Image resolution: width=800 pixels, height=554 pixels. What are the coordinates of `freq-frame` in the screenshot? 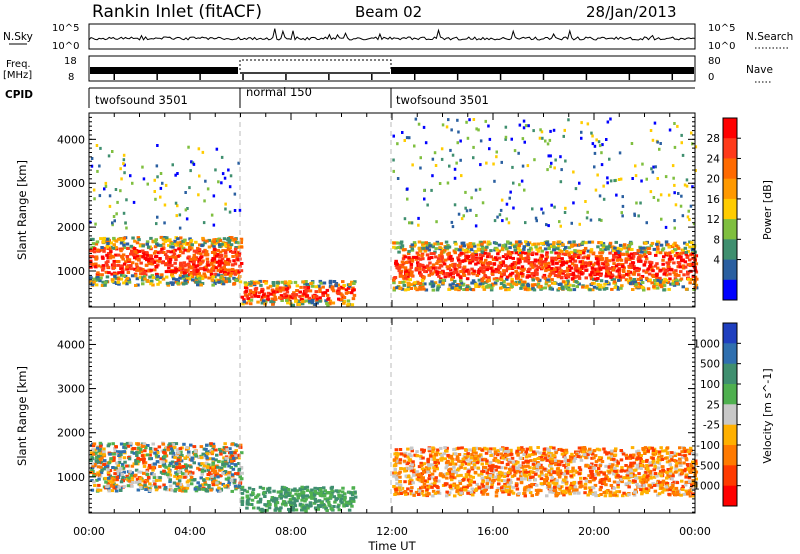 It's located at (392, 68).